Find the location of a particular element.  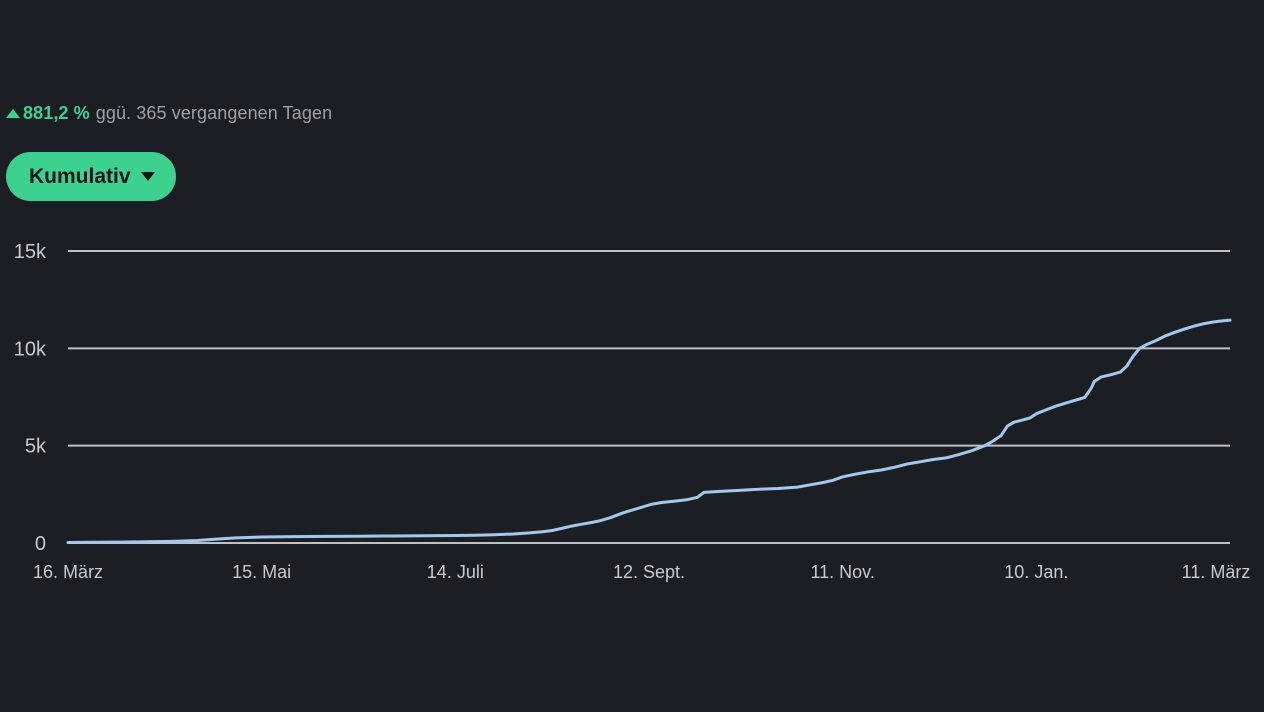

change-summary: 881,2 % ggü. 365 vergangenen Tagen is located at coordinates (169, 113).